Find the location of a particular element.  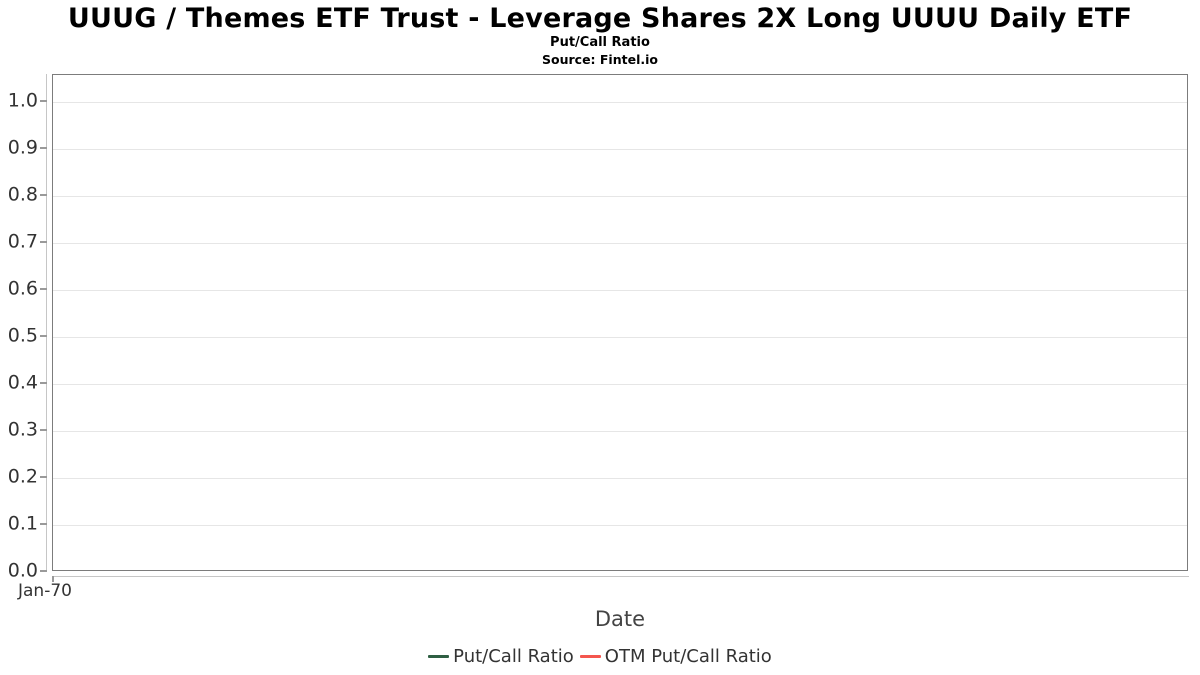

legend: Put/Call Ratio OTM Put/Call Ratio is located at coordinates (600, 657).